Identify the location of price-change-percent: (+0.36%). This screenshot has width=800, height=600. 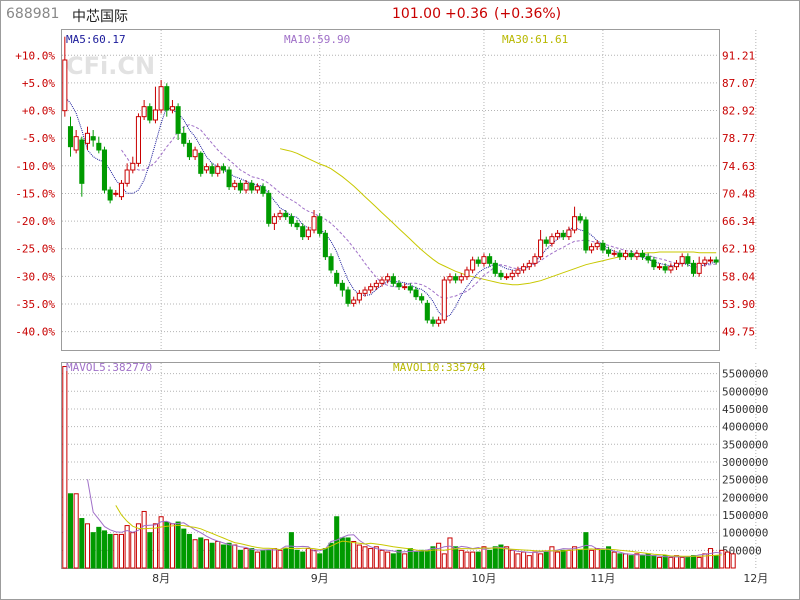
(528, 14).